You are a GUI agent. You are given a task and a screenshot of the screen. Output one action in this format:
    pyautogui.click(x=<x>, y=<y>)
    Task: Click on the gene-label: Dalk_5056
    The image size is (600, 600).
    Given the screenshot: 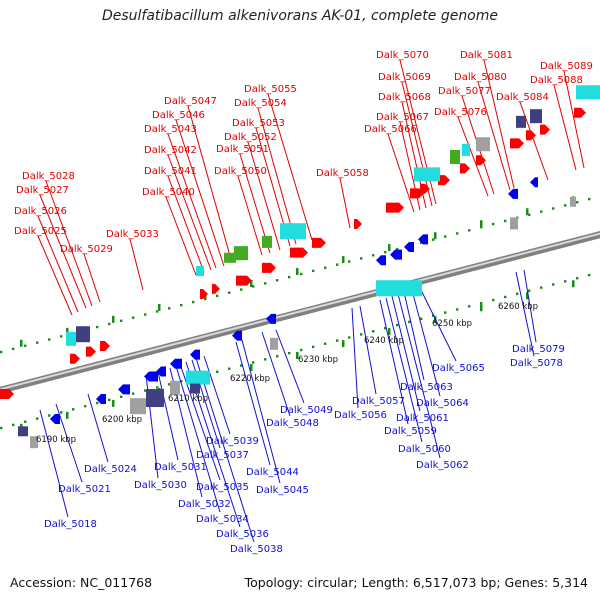 What is the action you would take?
    pyautogui.click(x=360, y=415)
    